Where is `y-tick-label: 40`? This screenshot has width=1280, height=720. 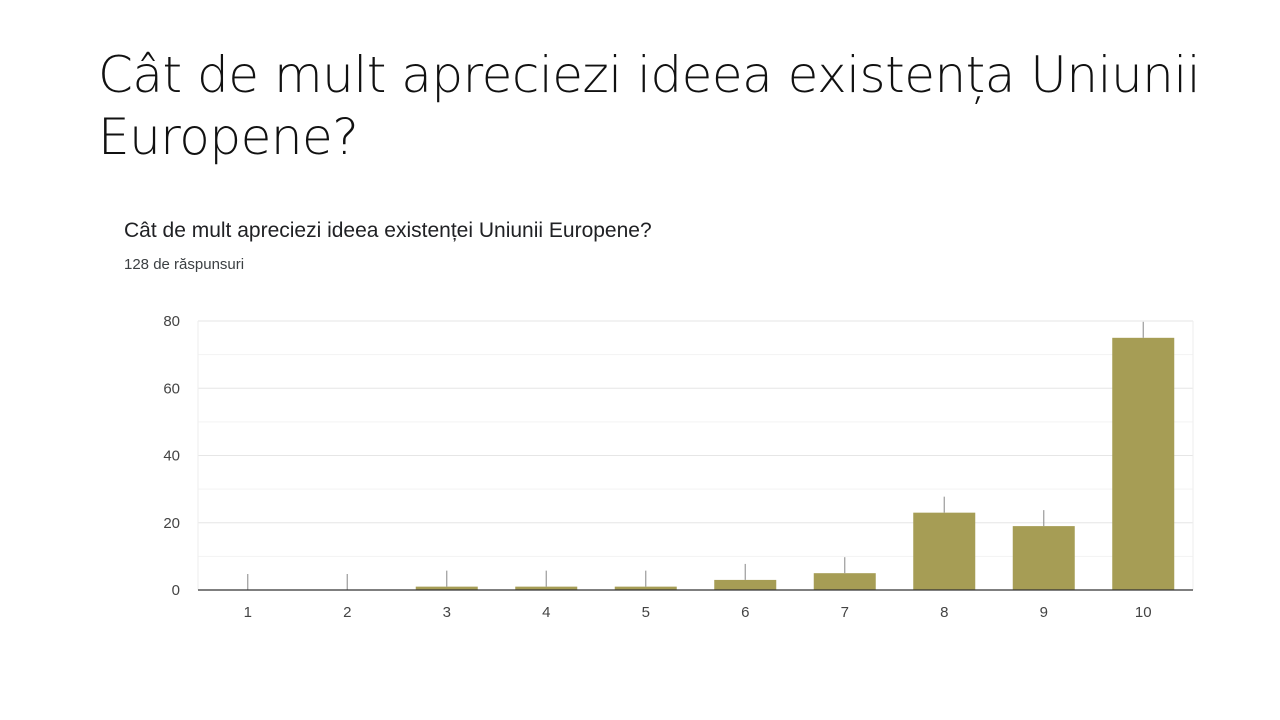 y-tick-label: 40 is located at coordinates (171, 456).